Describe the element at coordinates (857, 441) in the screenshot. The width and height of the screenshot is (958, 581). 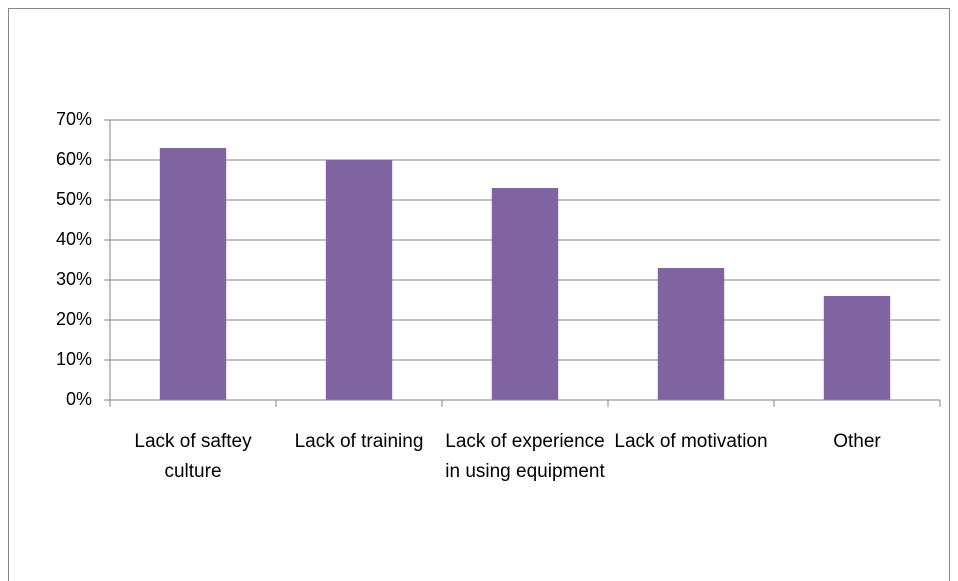
I see `x-tick-label: Other` at that location.